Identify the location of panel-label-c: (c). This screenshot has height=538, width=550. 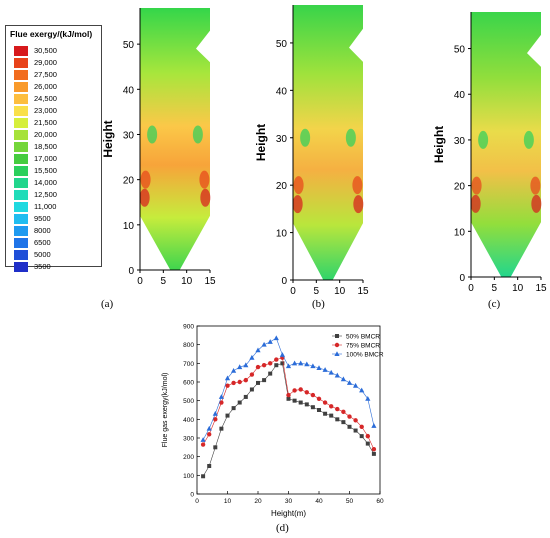
(494, 304).